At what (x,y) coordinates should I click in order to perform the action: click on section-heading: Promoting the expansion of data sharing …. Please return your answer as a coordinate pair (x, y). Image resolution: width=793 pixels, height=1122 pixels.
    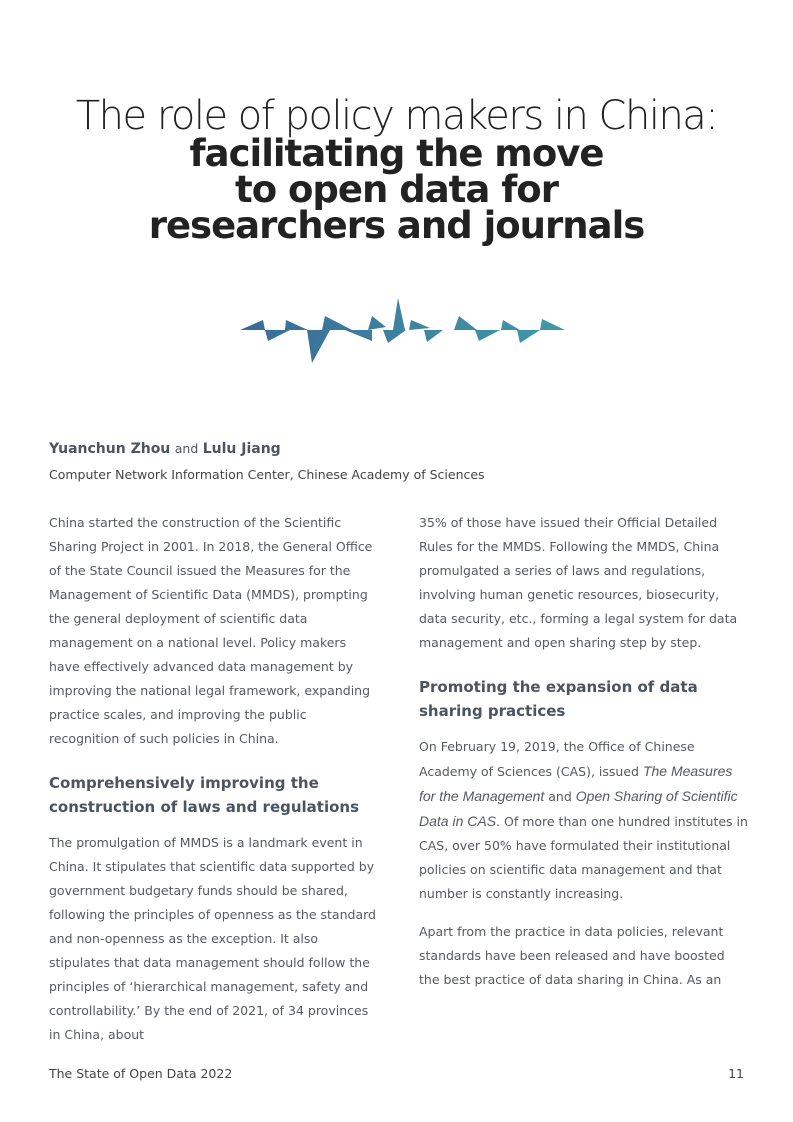
    Looking at the image, I should click on (558, 699).